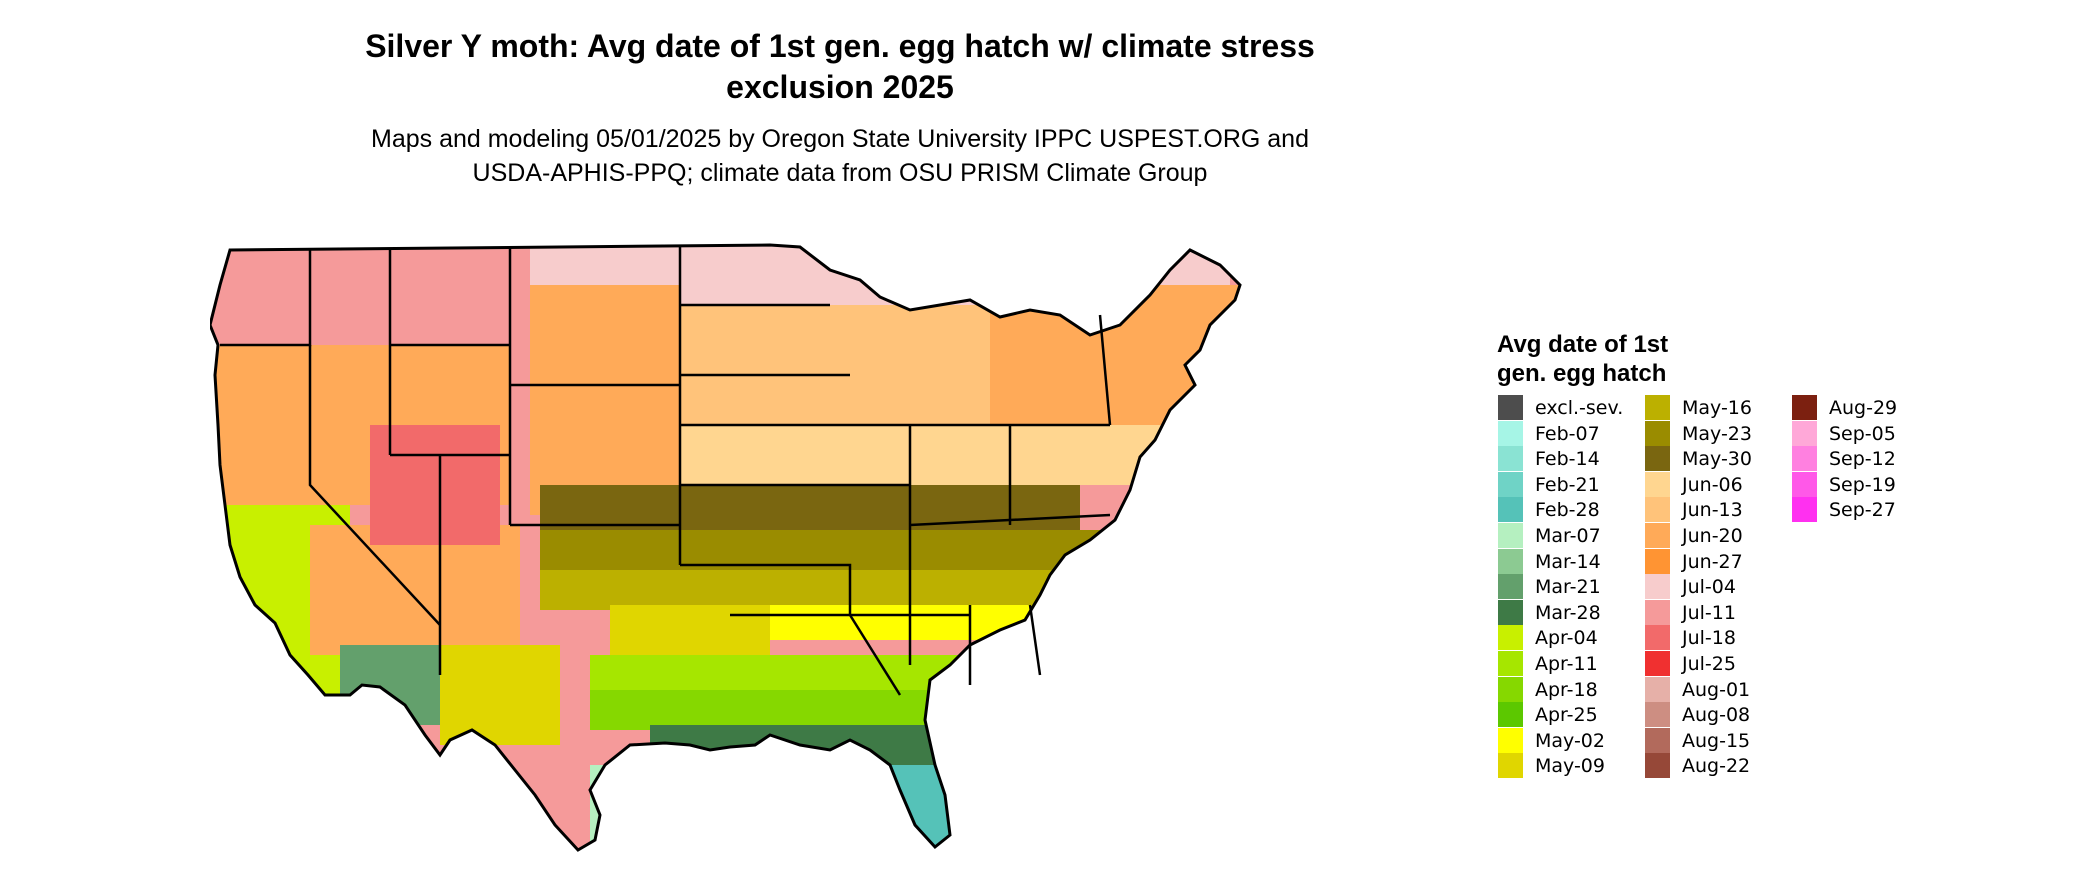 The image size is (2100, 892). Describe the element at coordinates (1715, 638) in the screenshot. I see `legend-item: Jul-18` at that location.